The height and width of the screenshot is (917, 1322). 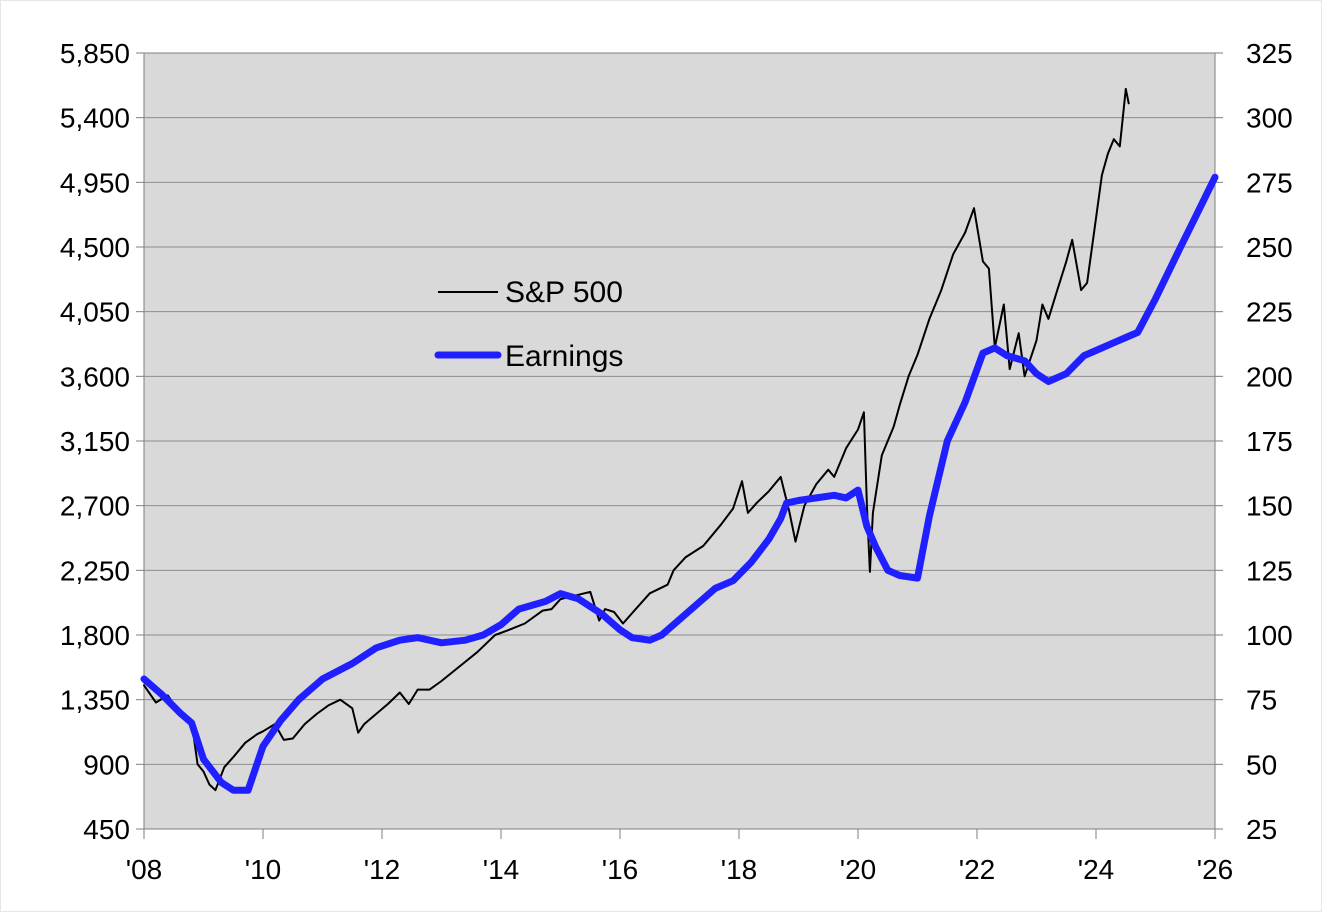 What do you see at coordinates (95, 247) in the screenshot?
I see `y-left-tick-label: 4,500` at bounding box center [95, 247].